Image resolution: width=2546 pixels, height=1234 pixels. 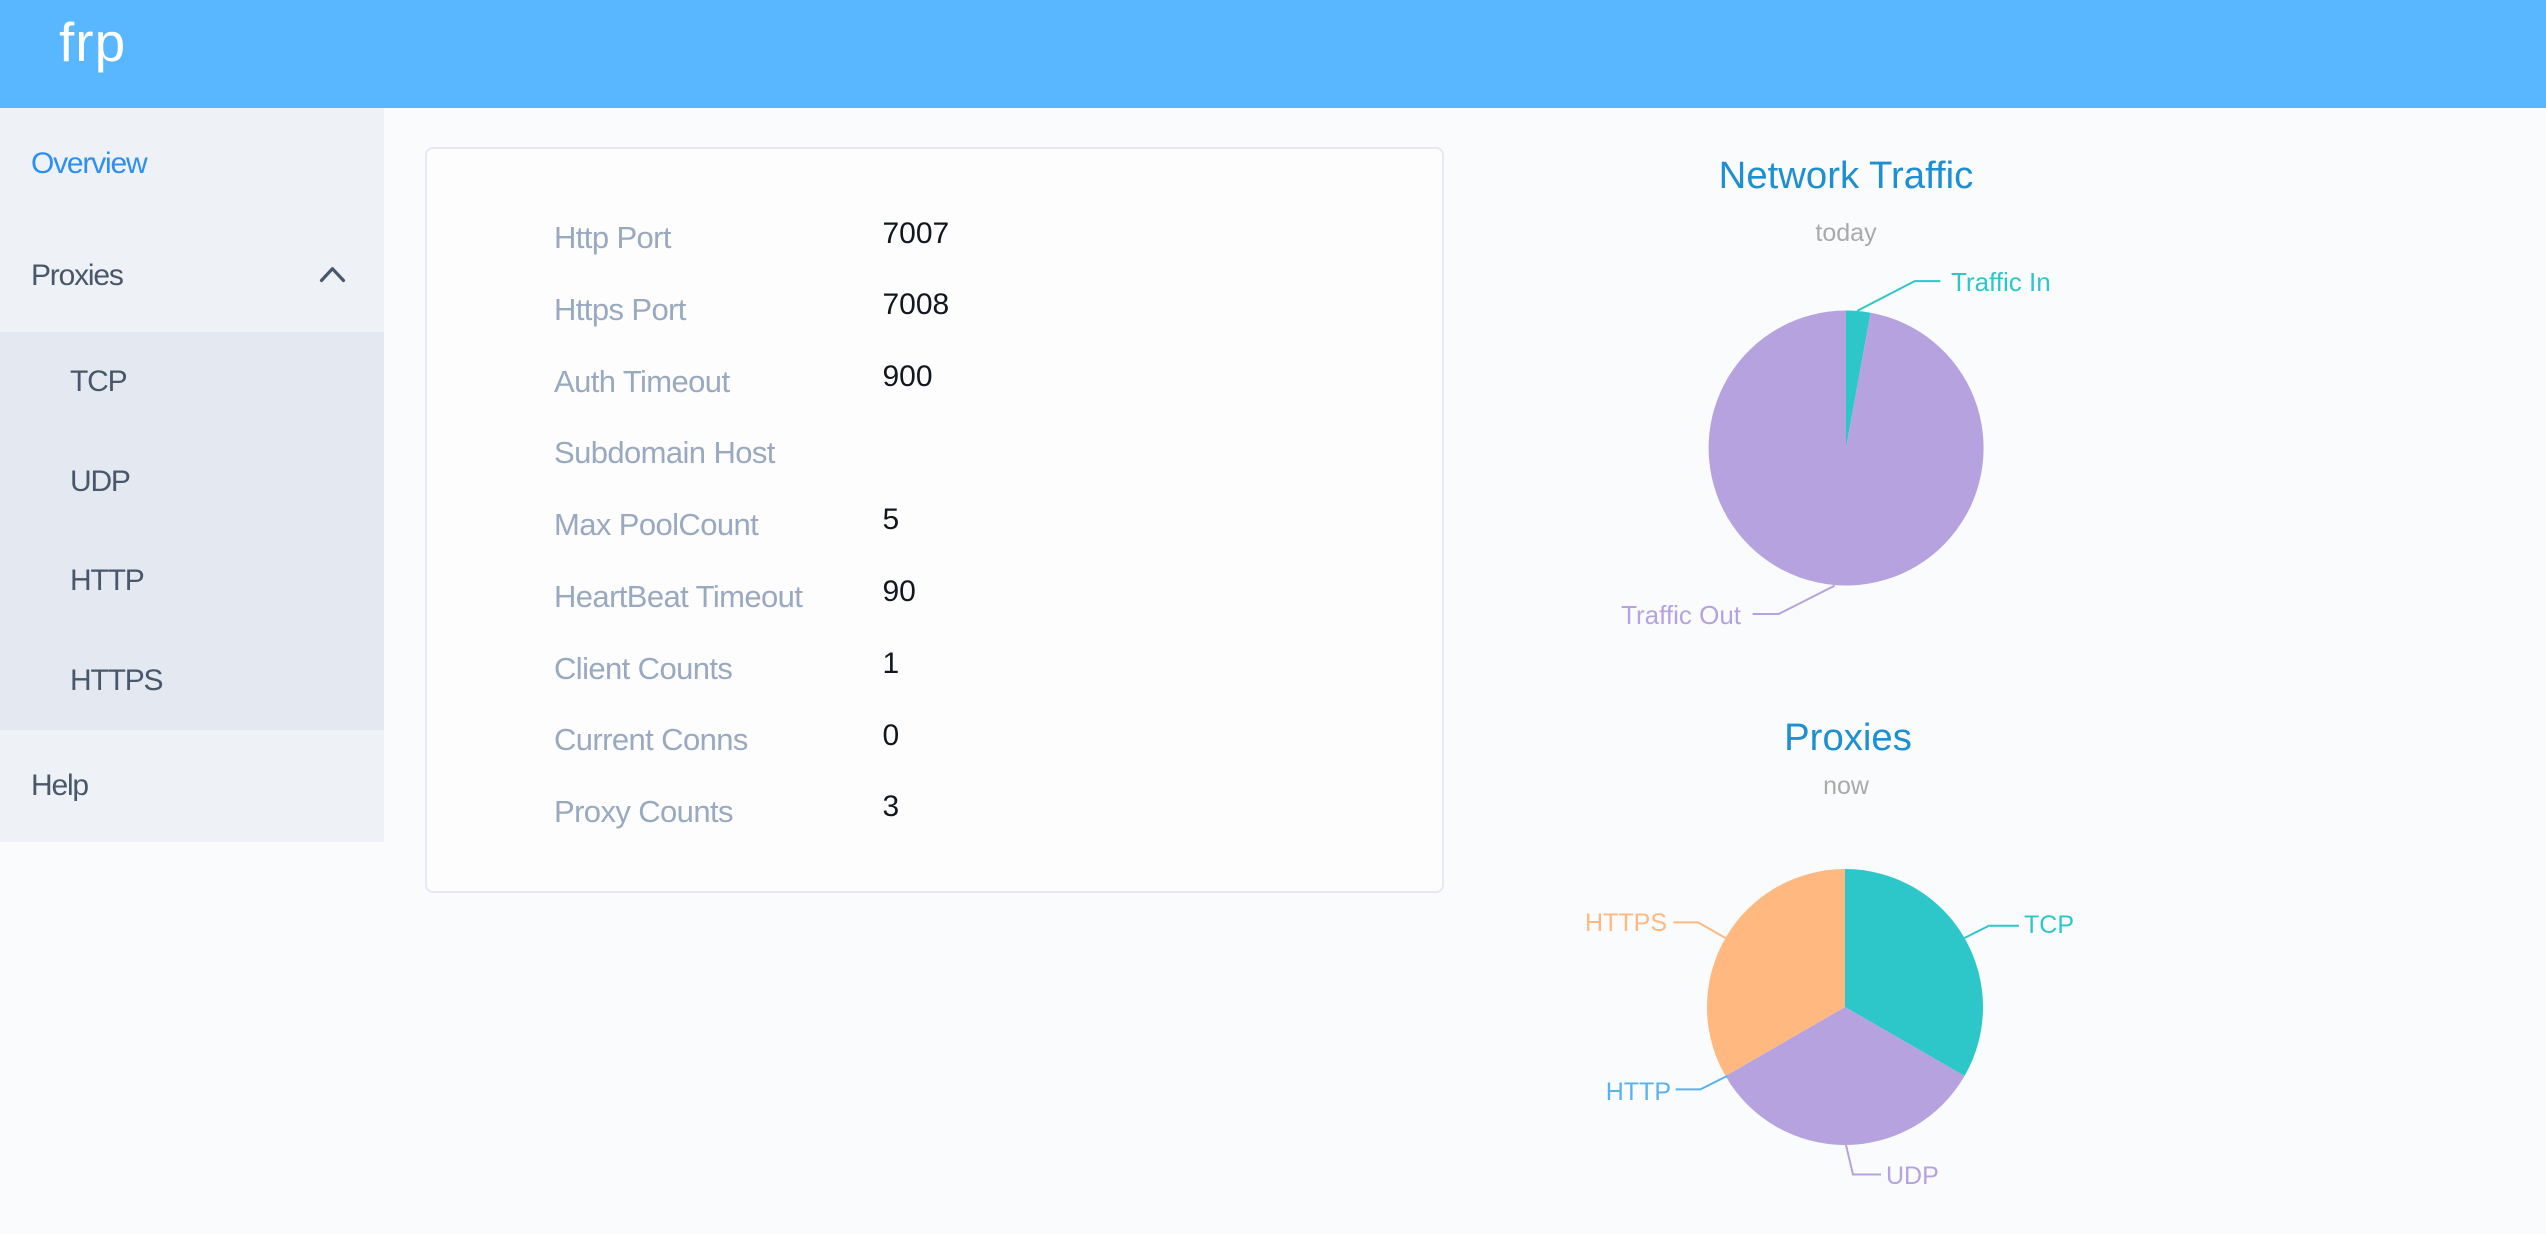 I want to click on svg-text: HTTP, so click(x=1638, y=1092).